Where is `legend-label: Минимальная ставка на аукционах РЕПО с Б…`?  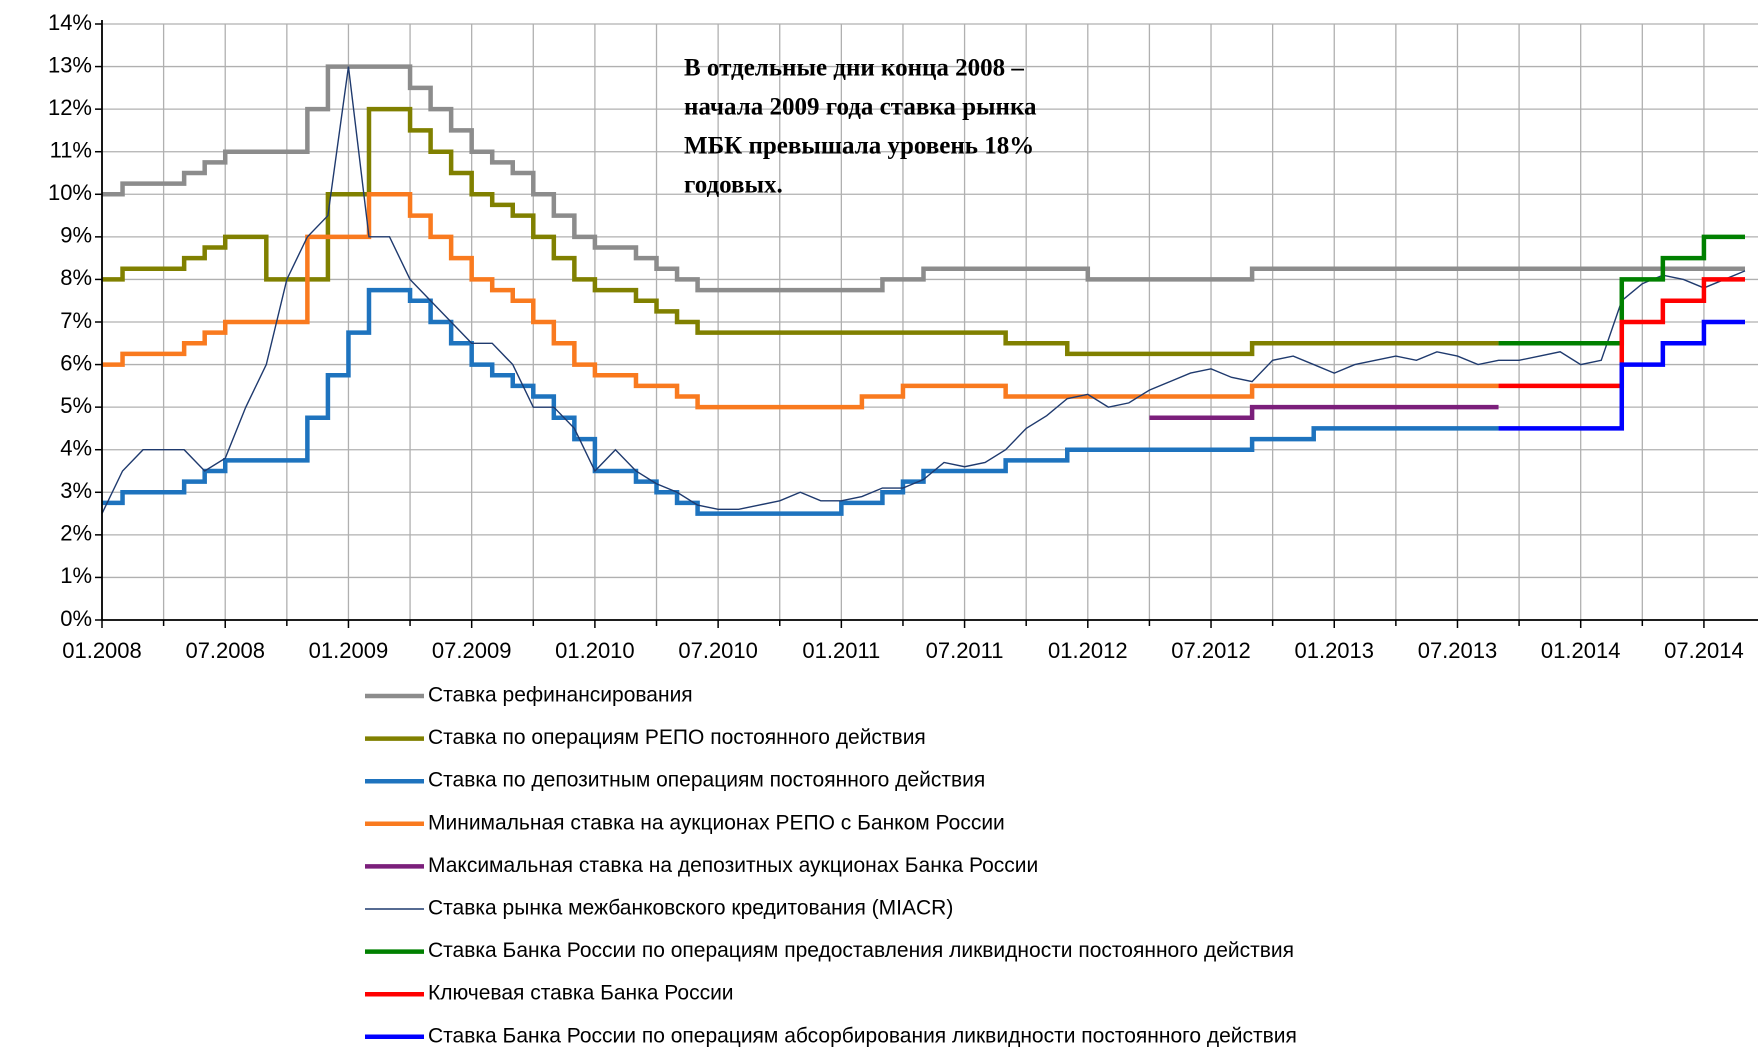
legend-label: Минимальная ставка на аукционах РЕПО с Б… is located at coordinates (716, 822).